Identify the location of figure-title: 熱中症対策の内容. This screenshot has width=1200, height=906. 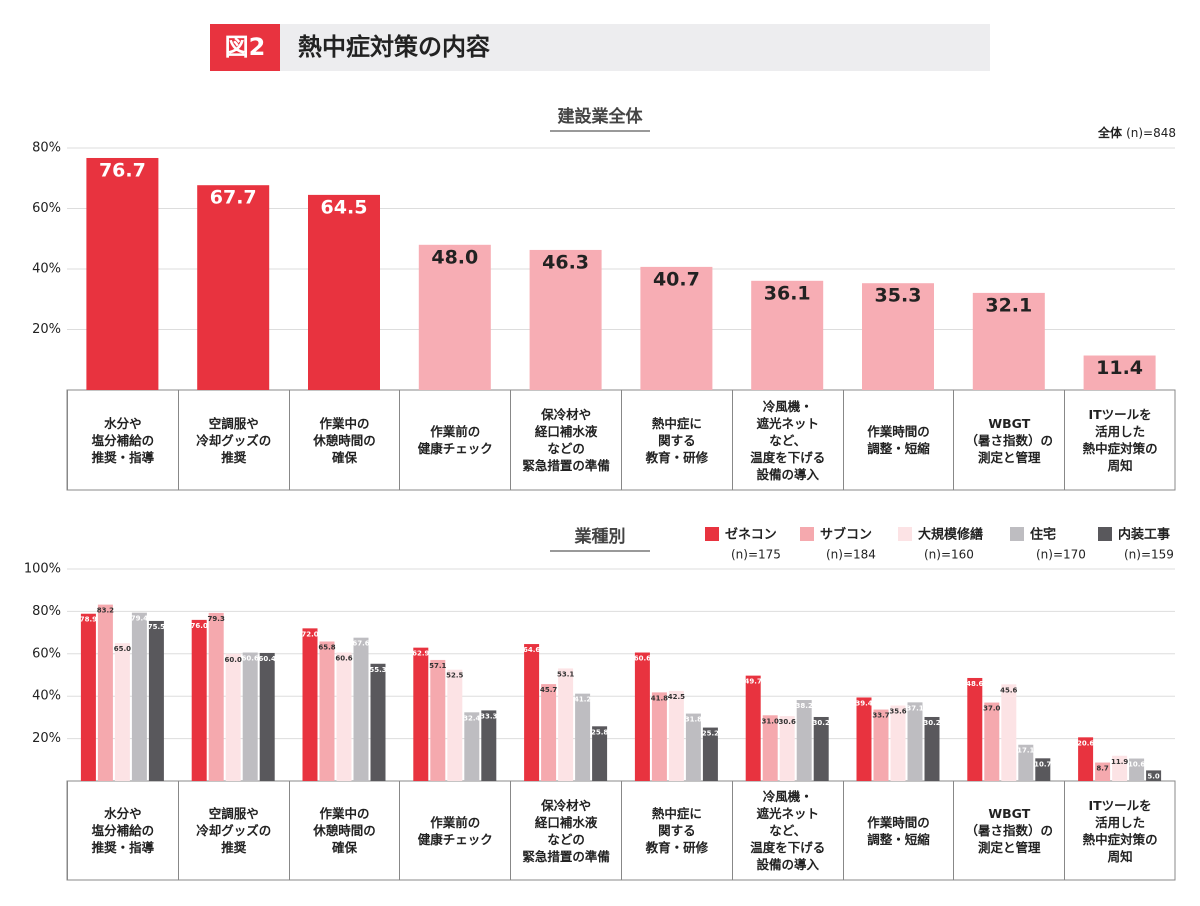
(394, 47).